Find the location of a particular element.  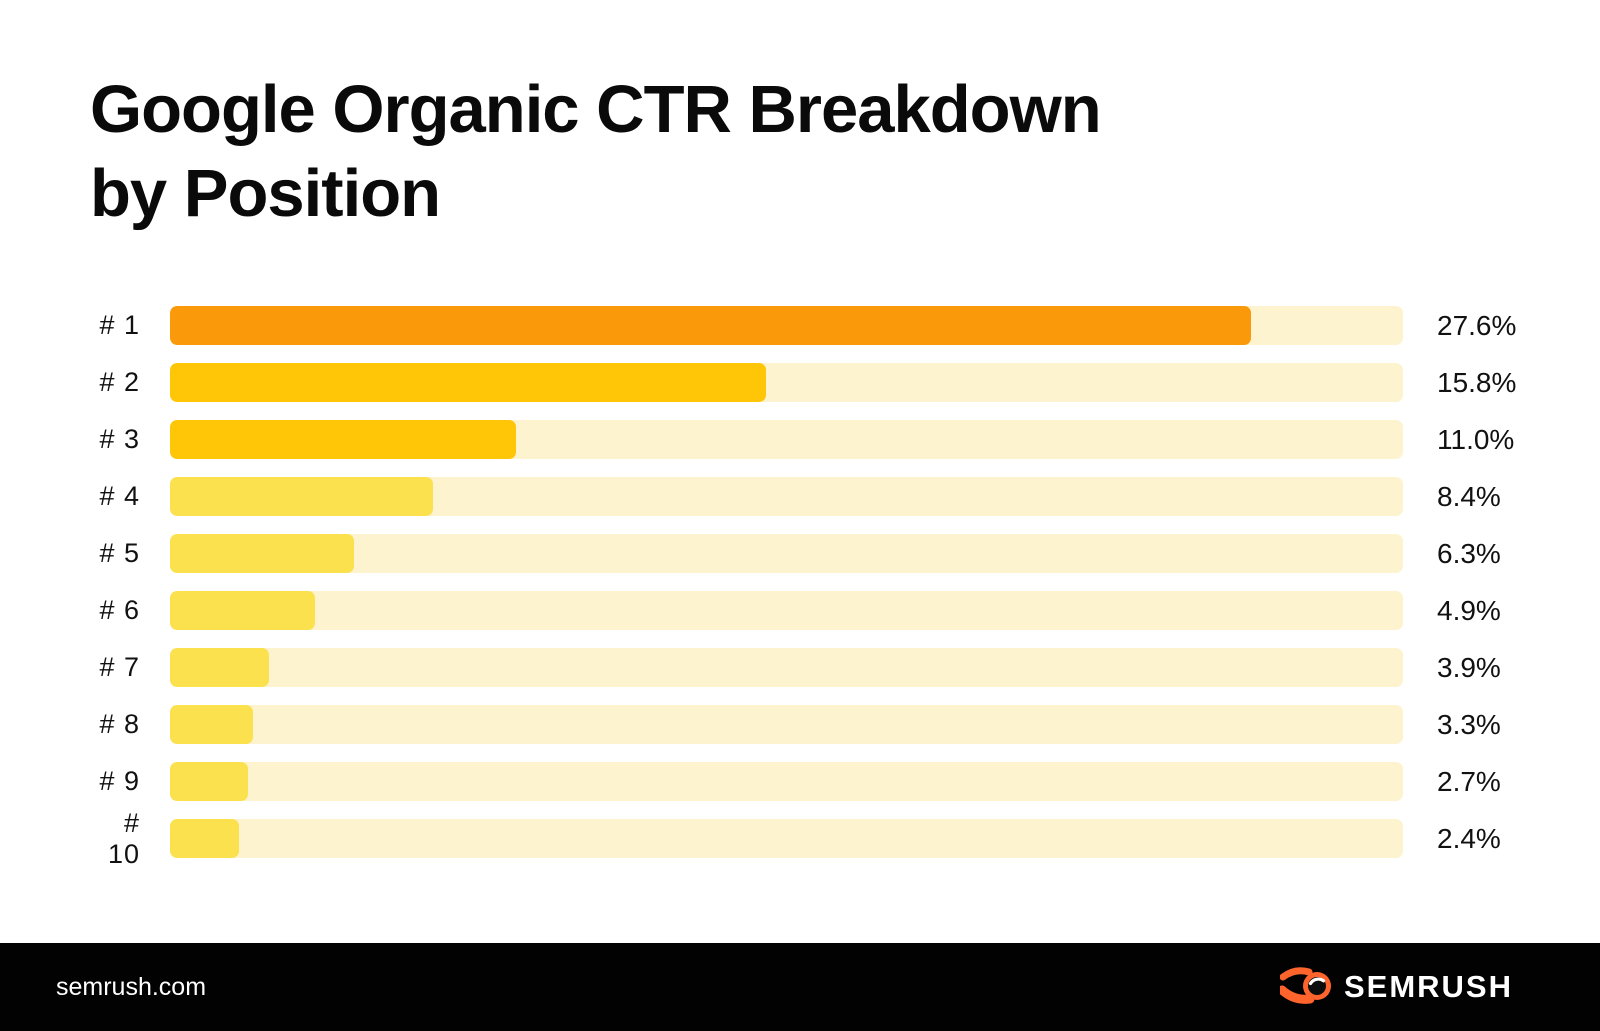

value-label: 3.9% is located at coordinates (1469, 667).